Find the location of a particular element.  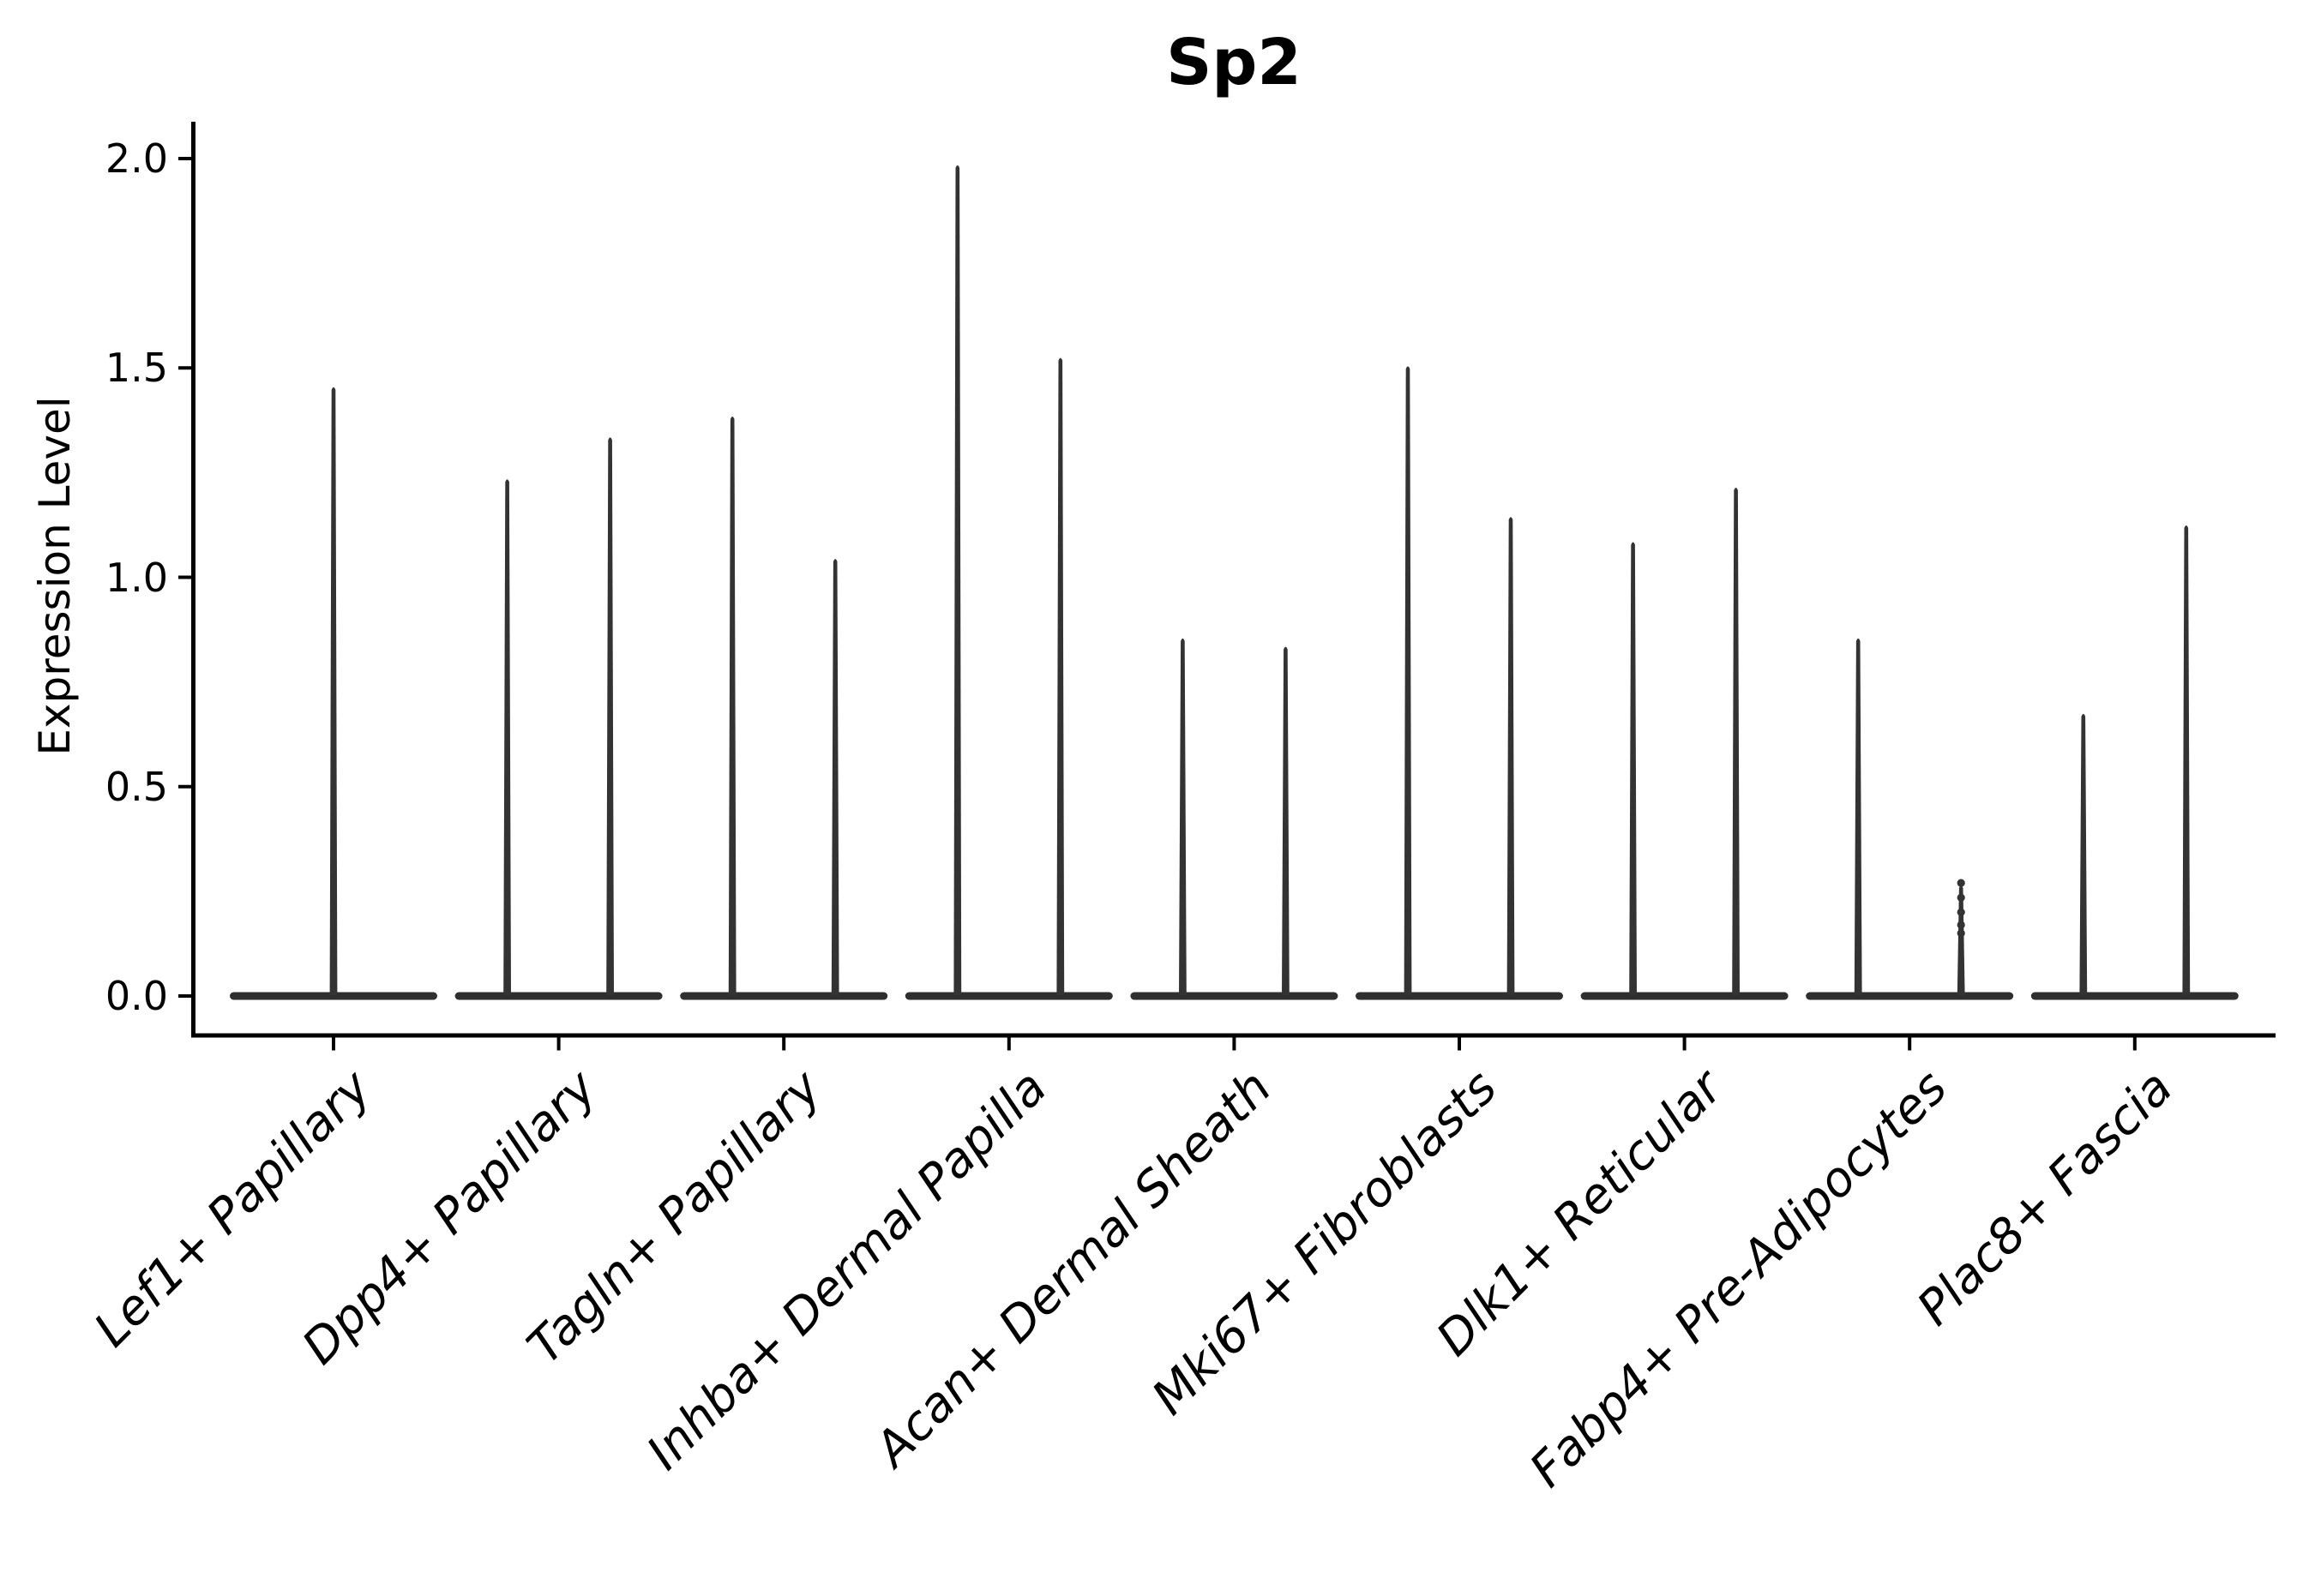

chart-title: Sp2 is located at coordinates (1234, 62).